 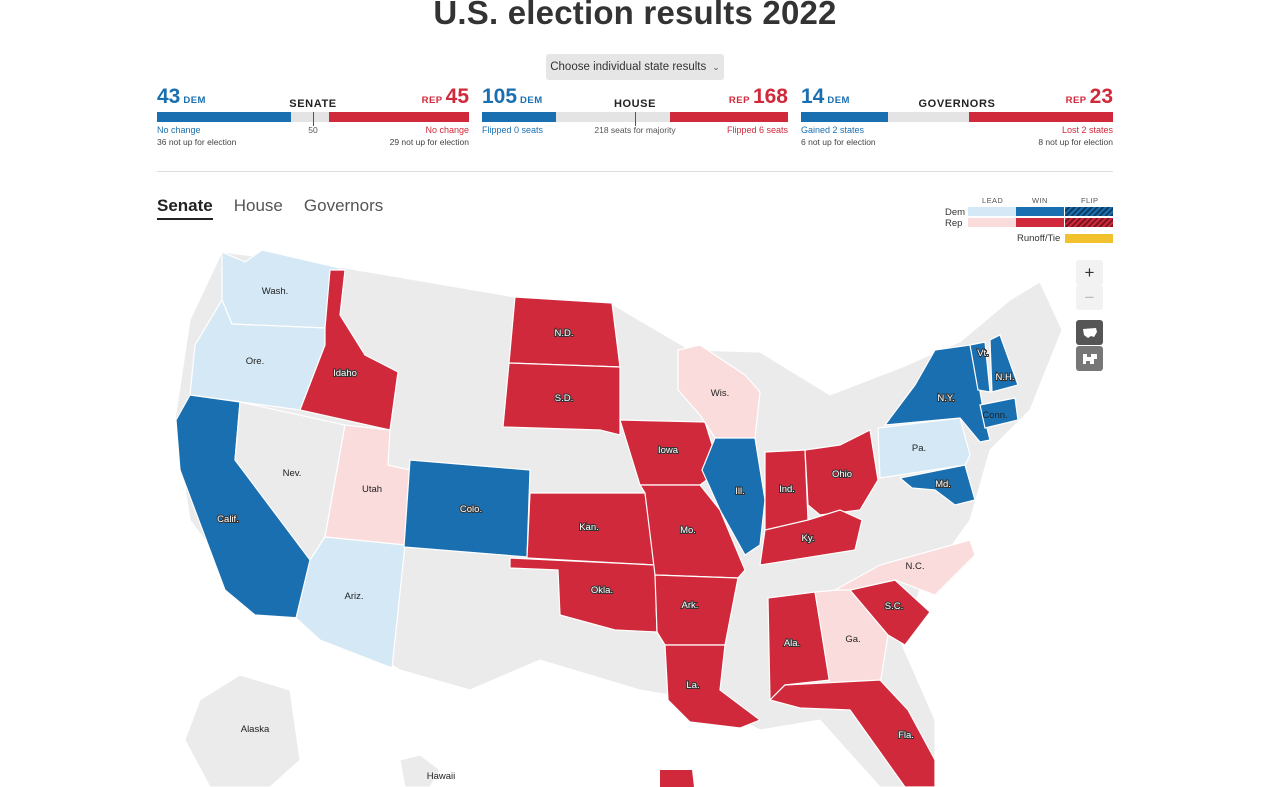 I want to click on legend-dem-win-swatch, so click(x=1040, y=211).